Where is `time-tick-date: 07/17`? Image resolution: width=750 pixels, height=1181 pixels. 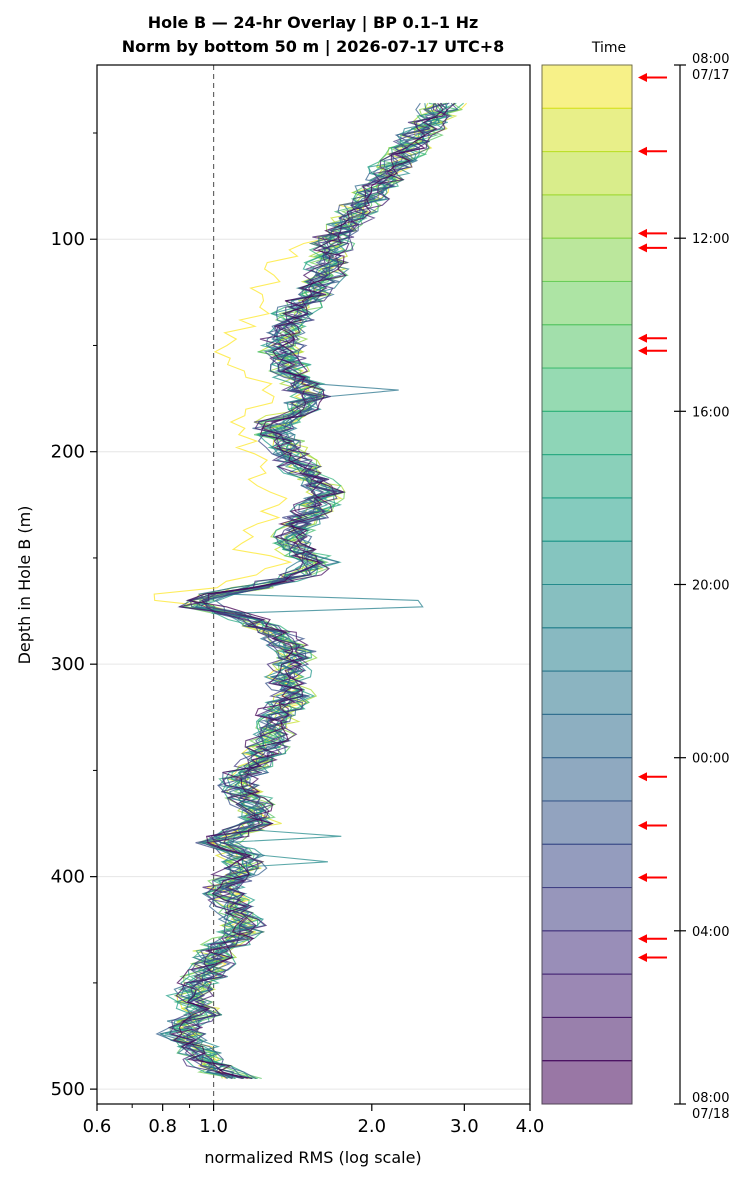
time-tick-date: 07/17 is located at coordinates (710, 75).